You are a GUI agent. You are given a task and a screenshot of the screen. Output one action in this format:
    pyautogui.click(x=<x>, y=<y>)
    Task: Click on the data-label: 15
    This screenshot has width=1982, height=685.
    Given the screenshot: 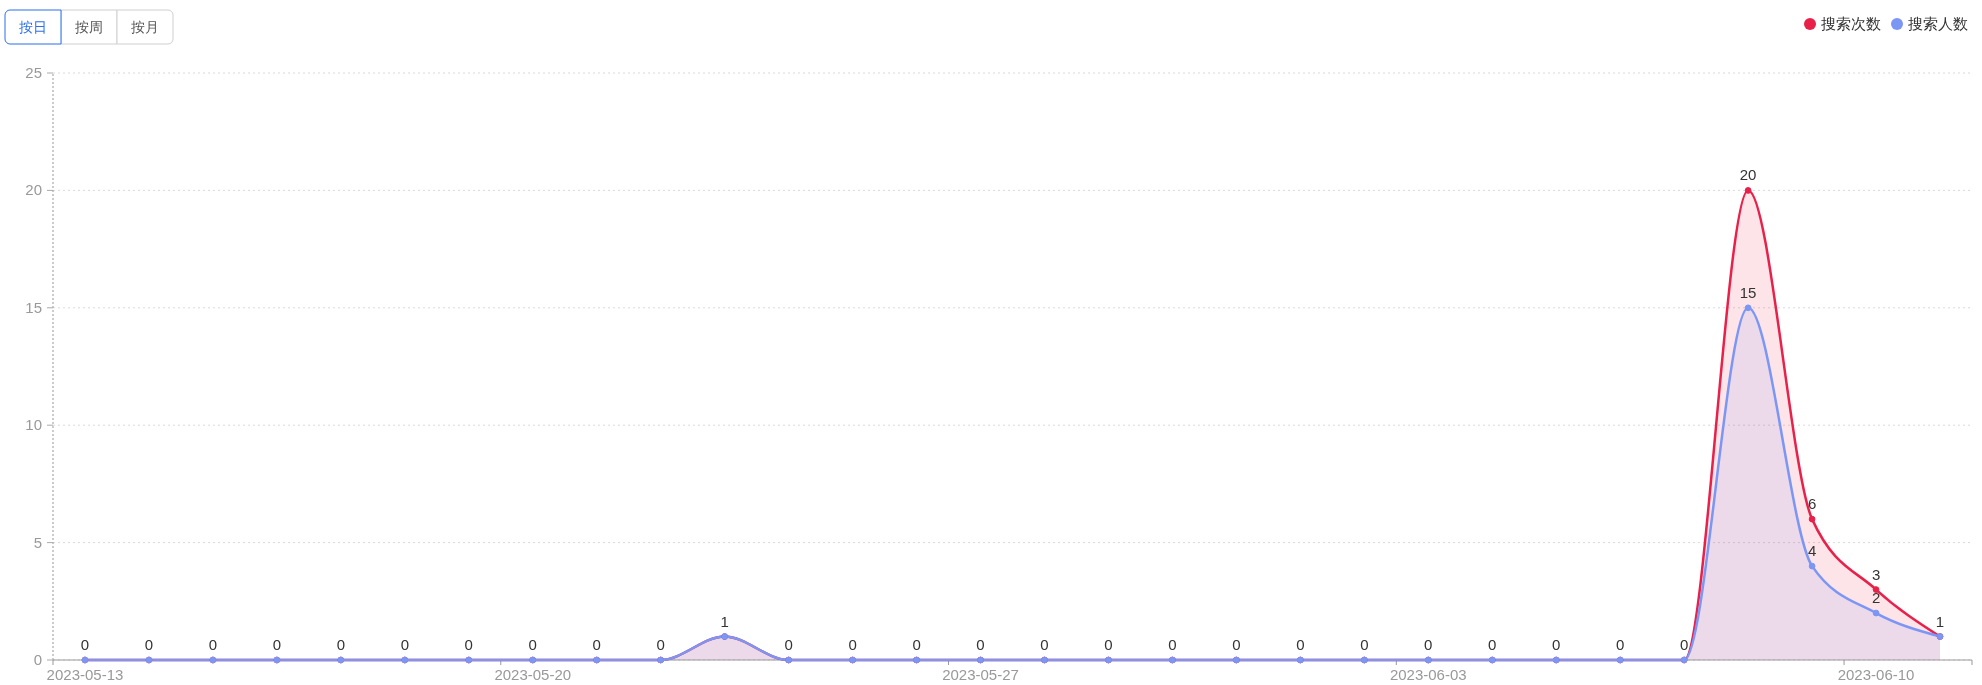 What is the action you would take?
    pyautogui.click(x=1748, y=292)
    